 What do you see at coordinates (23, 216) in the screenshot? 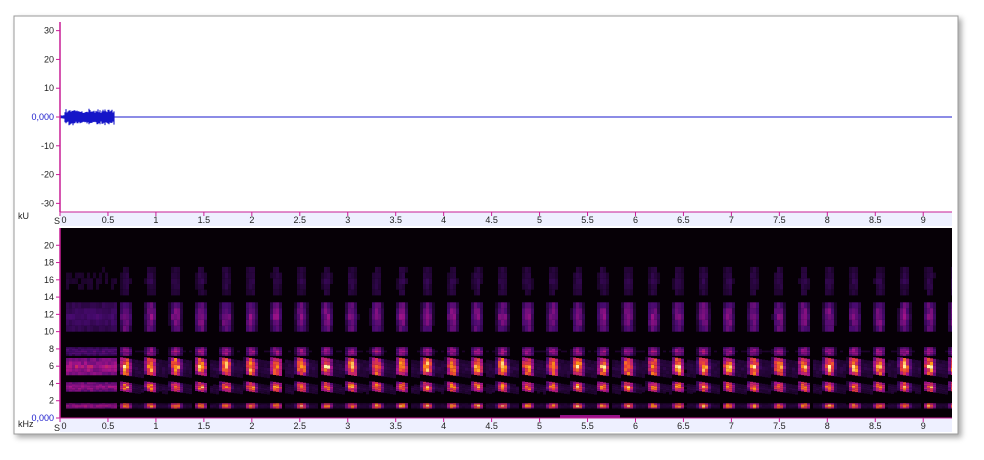
I see `waveform-y-unit: kU` at bounding box center [23, 216].